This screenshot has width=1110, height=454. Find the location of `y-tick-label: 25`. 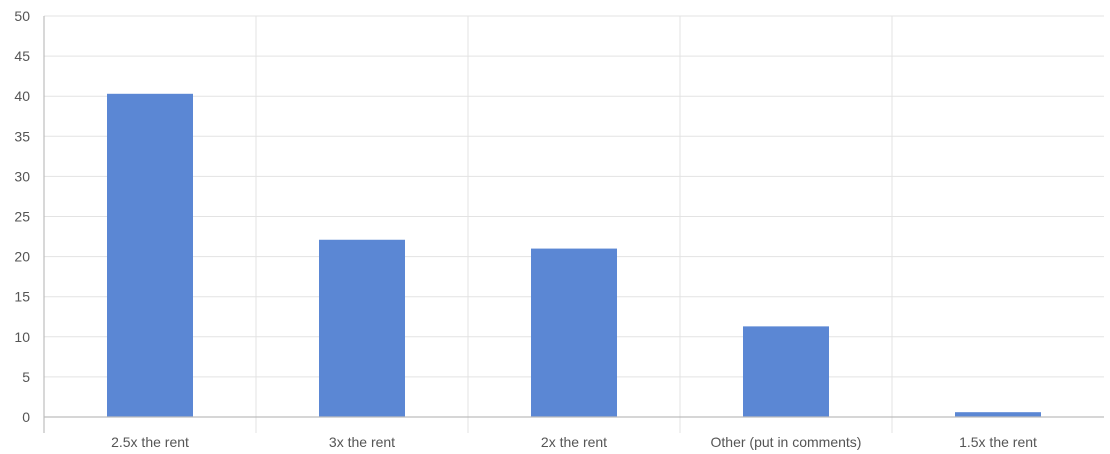

y-tick-label: 25 is located at coordinates (22, 217).